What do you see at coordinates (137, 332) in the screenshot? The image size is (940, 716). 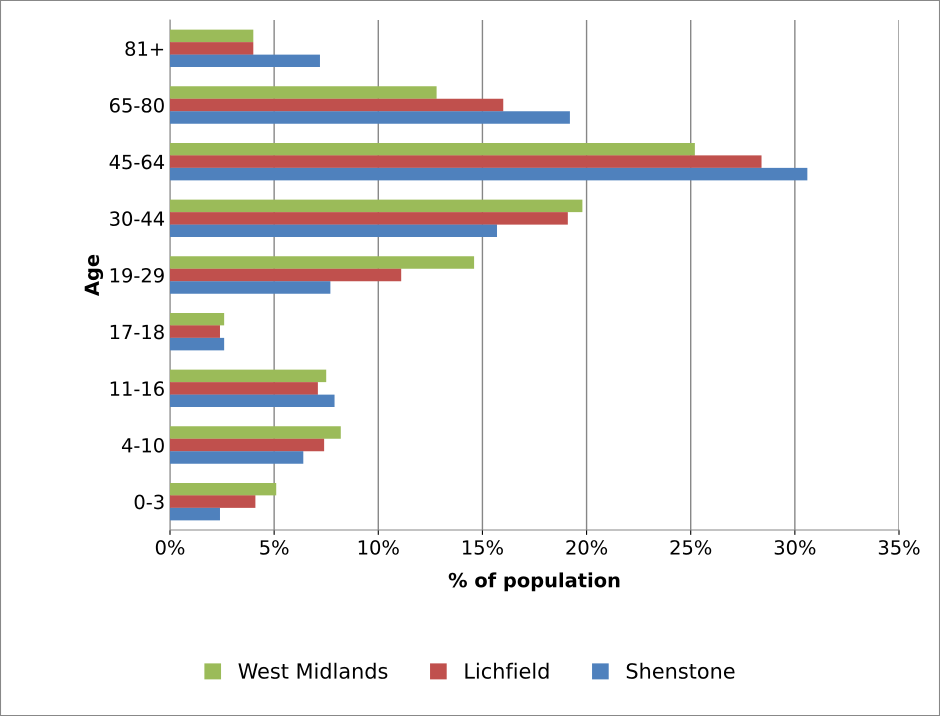 I see `y-tick-label: 17-18` at bounding box center [137, 332].